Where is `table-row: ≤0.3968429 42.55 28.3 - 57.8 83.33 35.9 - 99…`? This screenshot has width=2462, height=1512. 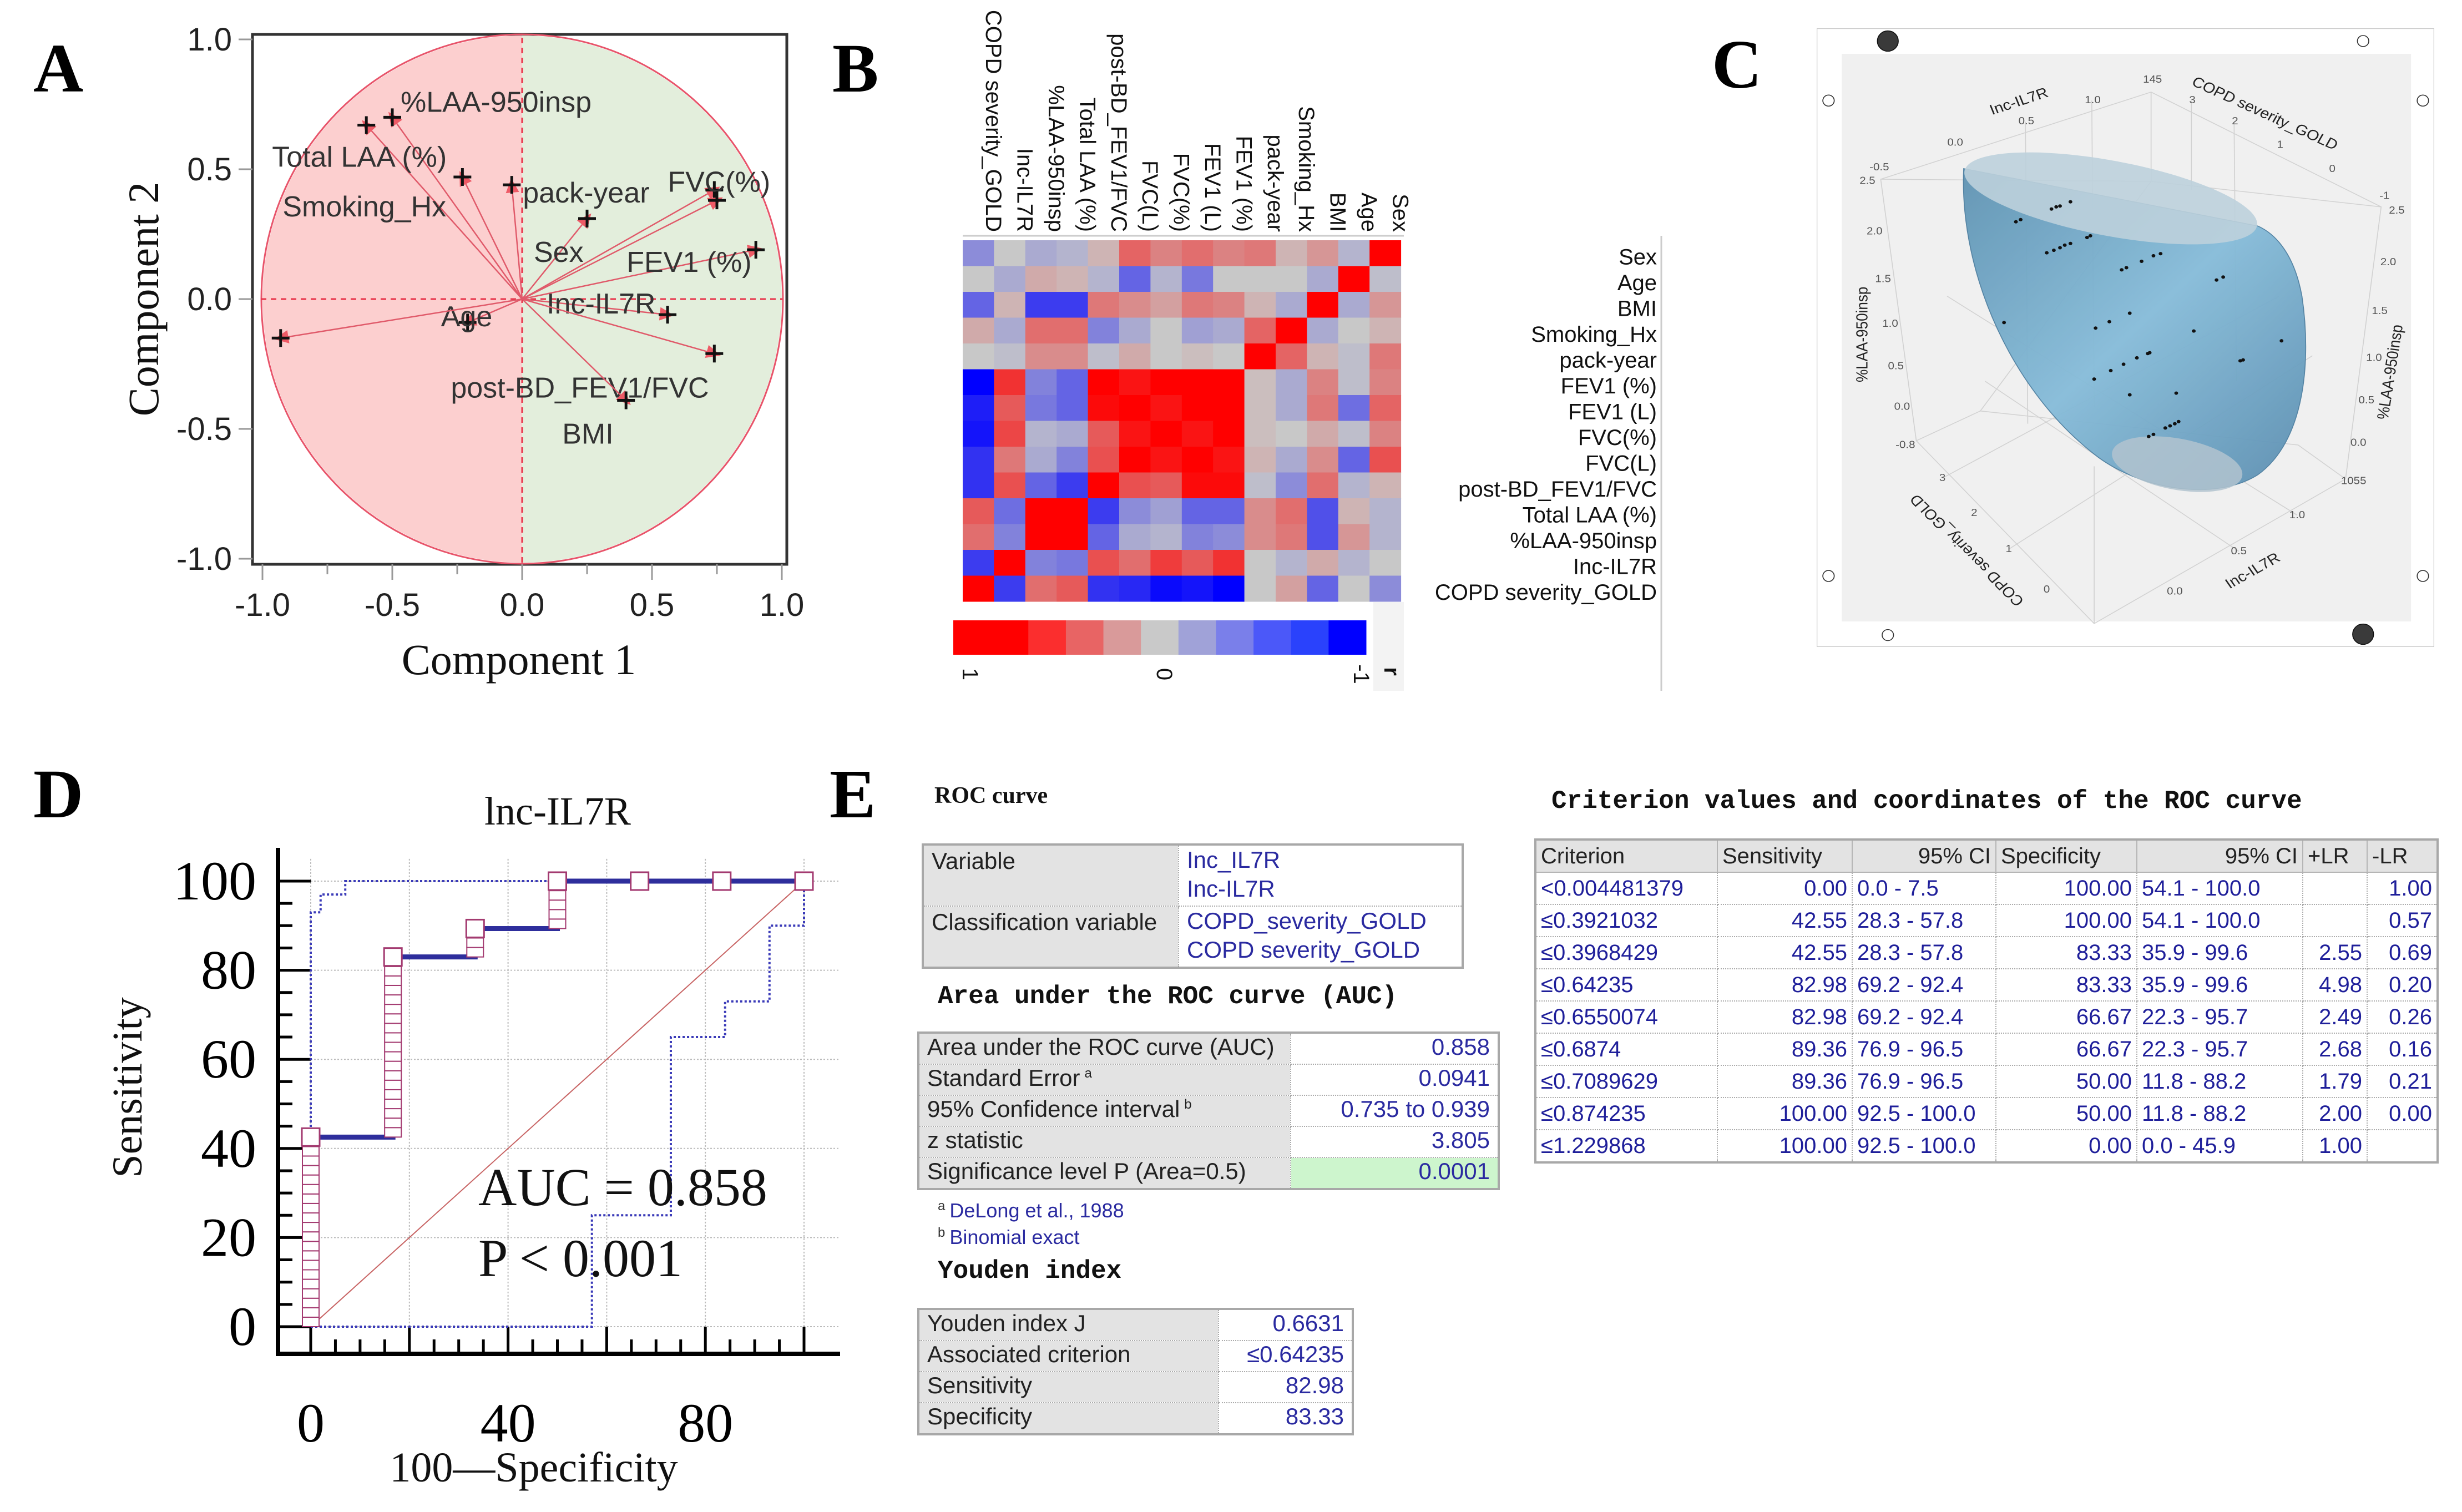 table-row: ≤0.3968429 42.55 28.3 - 57.8 83.33 35.9 - 99… is located at coordinates (1987, 952).